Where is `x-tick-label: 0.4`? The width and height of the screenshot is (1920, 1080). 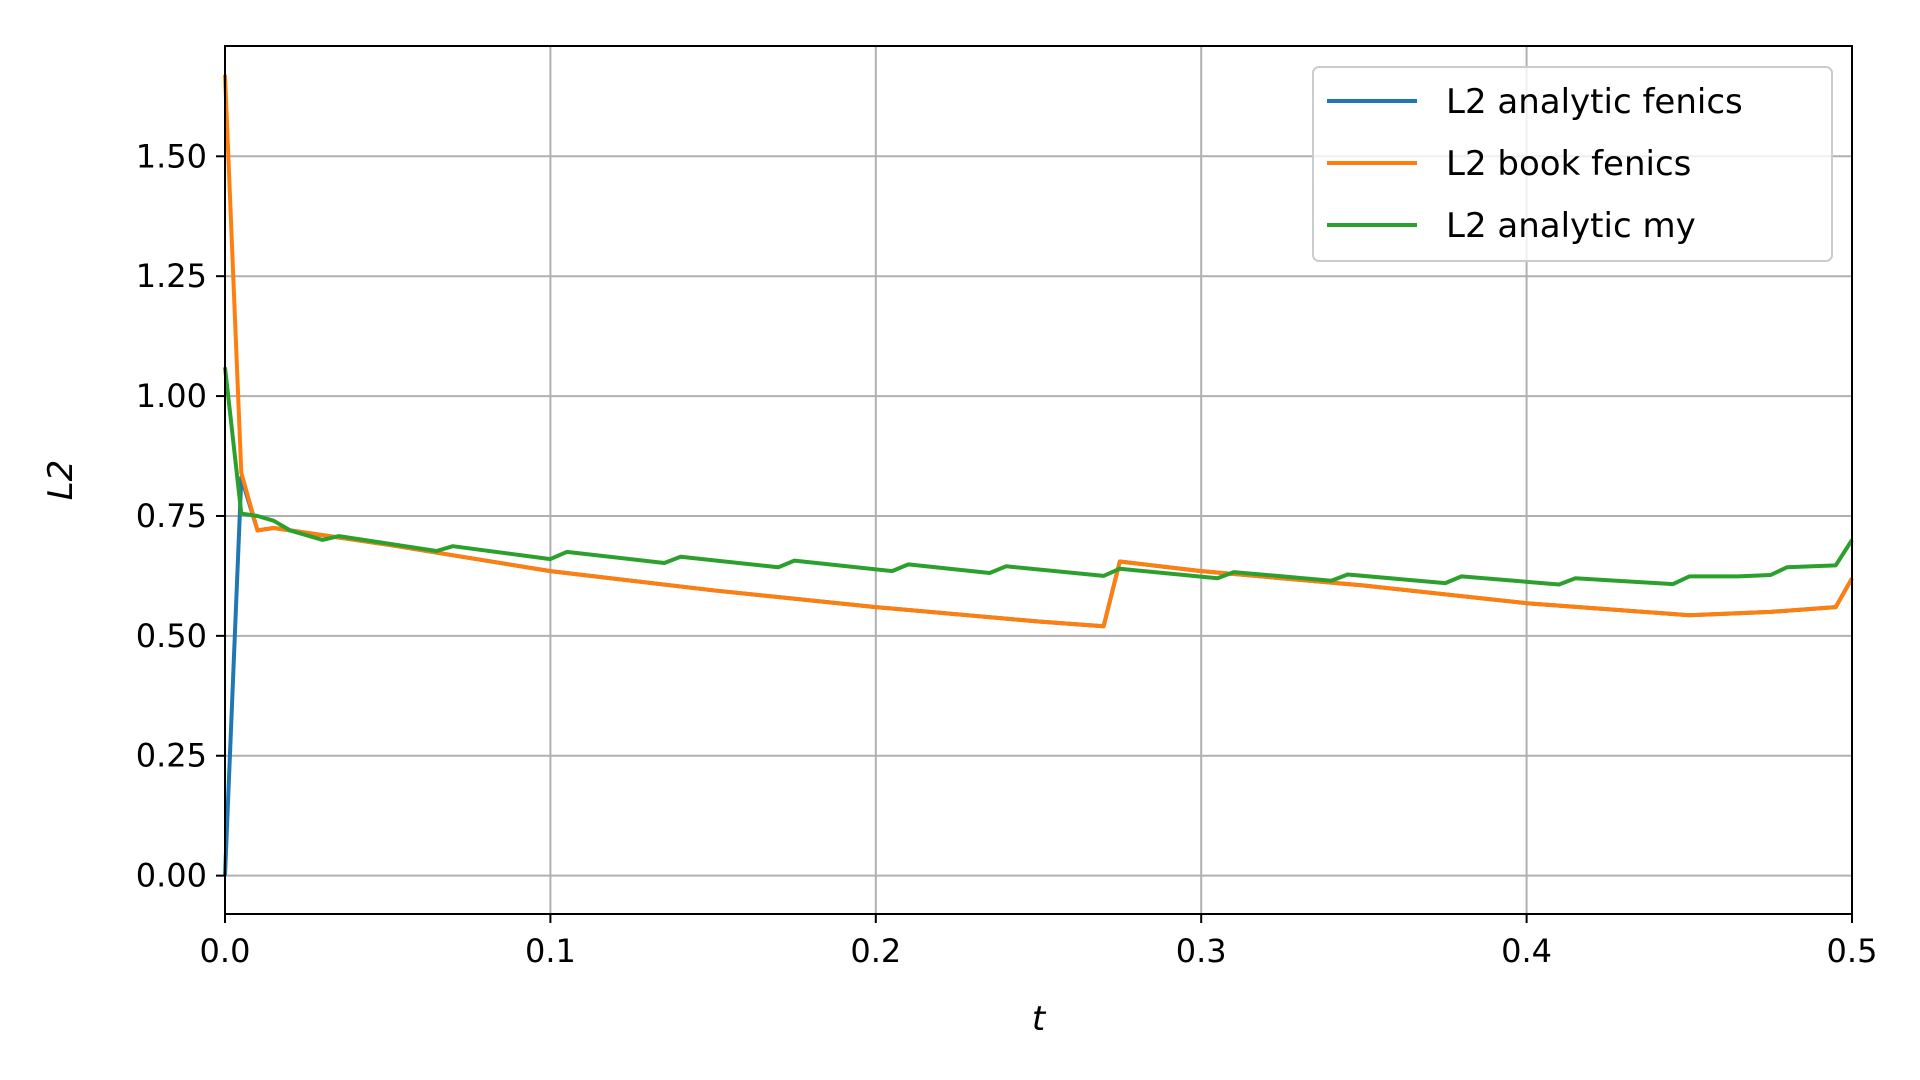
x-tick-label: 0.4 is located at coordinates (1526, 951).